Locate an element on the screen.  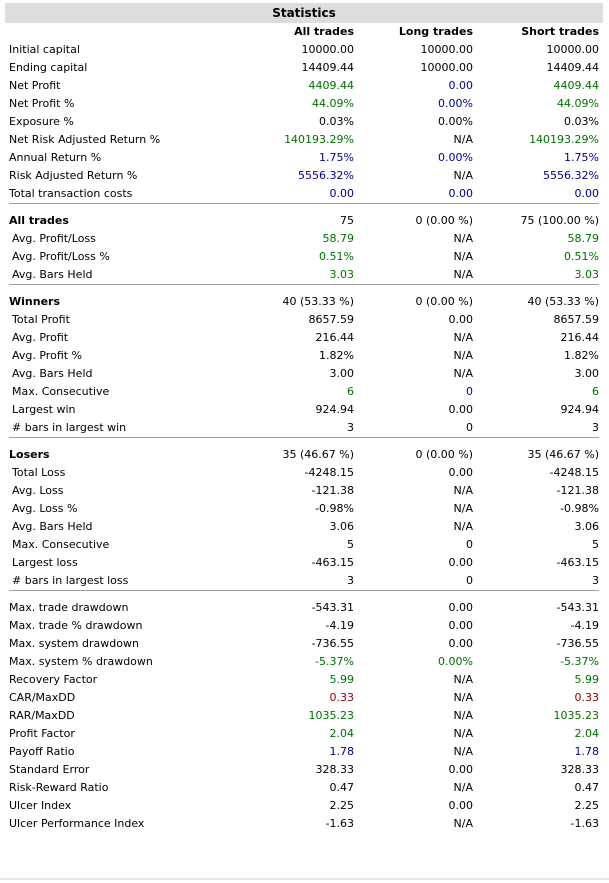
stat-label: Payoff Ratio is located at coordinates (42, 751).